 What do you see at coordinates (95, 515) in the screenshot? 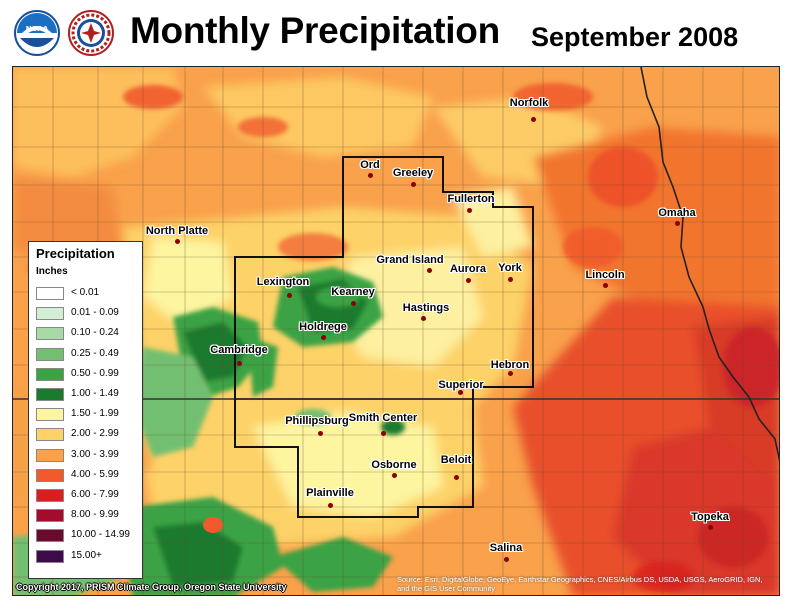
I see `legend-label: 8.00 - 9.99` at bounding box center [95, 515].